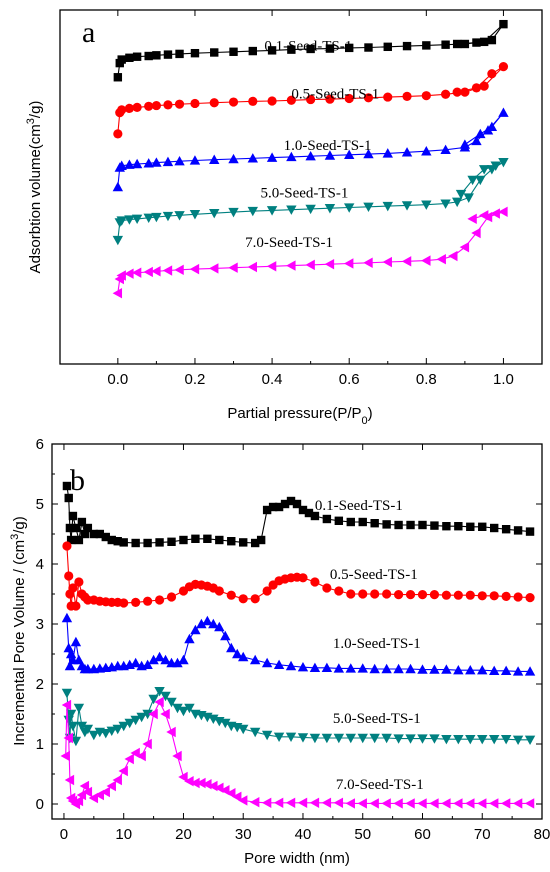 The image size is (550, 872). What do you see at coordinates (298, 717) in the screenshot?
I see `series-b-5-0-seed-ts-1: 5.0-Seed-TS-1` at bounding box center [298, 717].